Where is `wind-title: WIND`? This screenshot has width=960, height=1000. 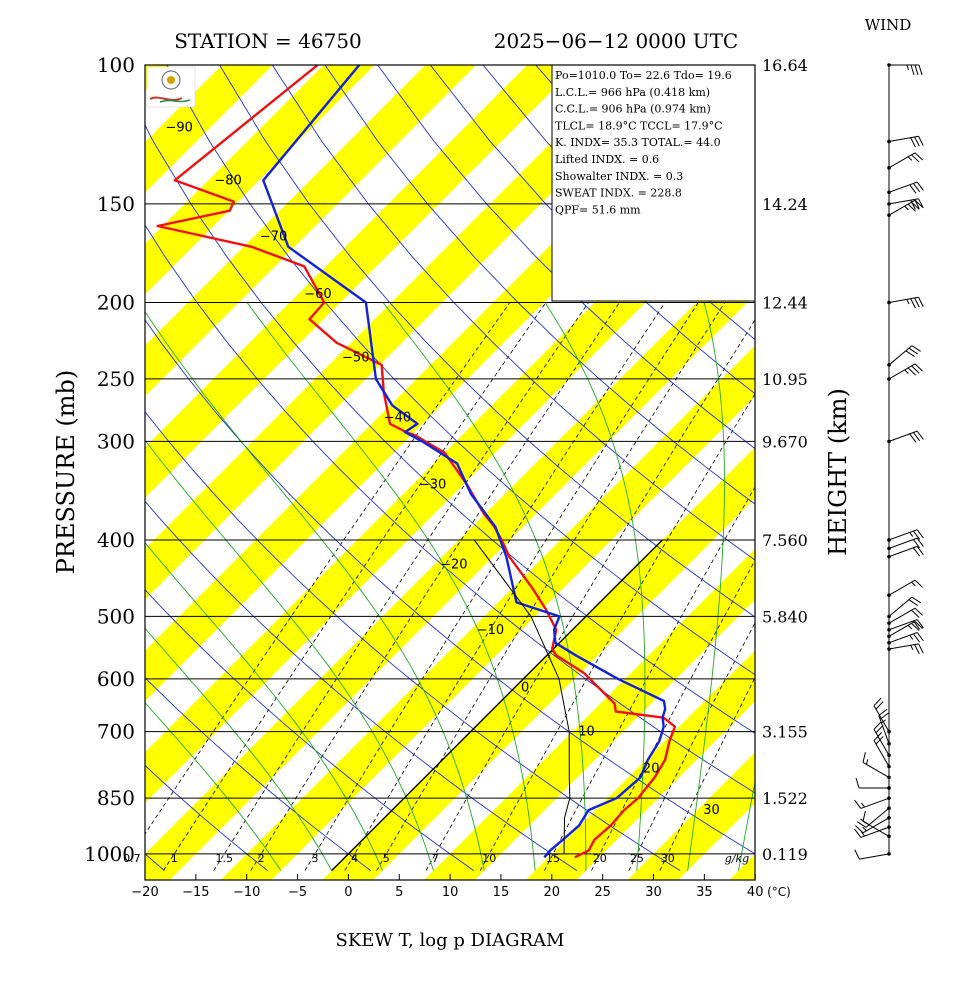 wind-title: WIND is located at coordinates (888, 25).